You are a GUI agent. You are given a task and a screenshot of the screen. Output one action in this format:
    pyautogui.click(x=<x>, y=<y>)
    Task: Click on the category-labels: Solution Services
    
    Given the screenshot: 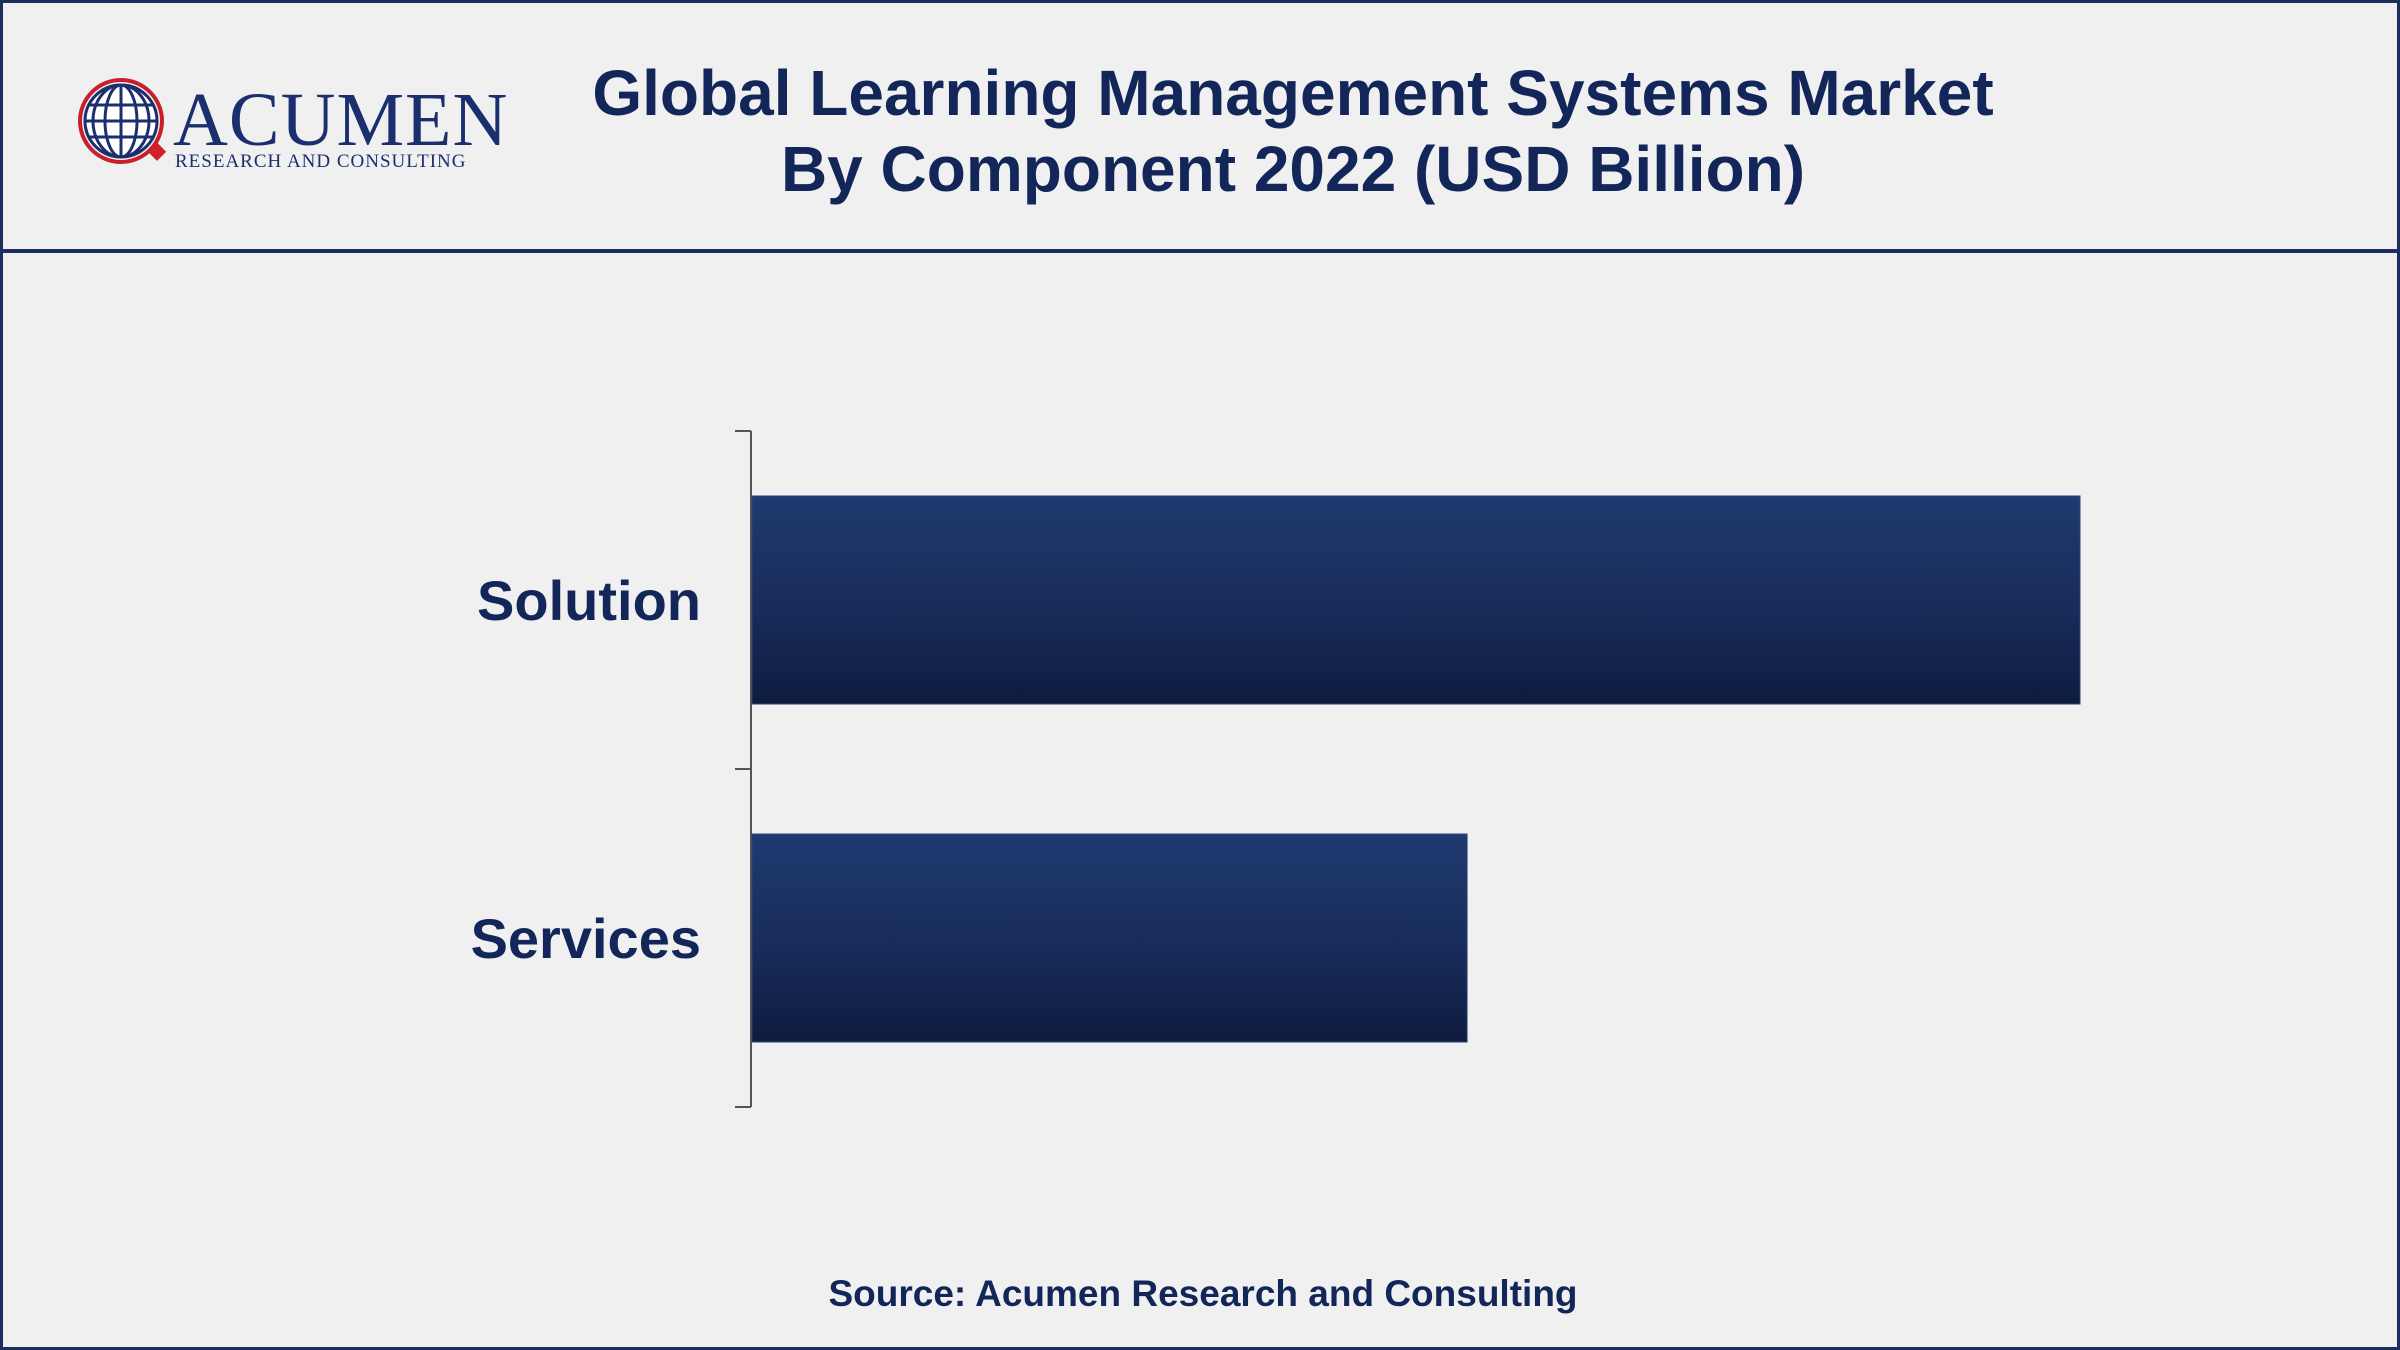 What is the action you would take?
    pyautogui.click(x=586, y=769)
    